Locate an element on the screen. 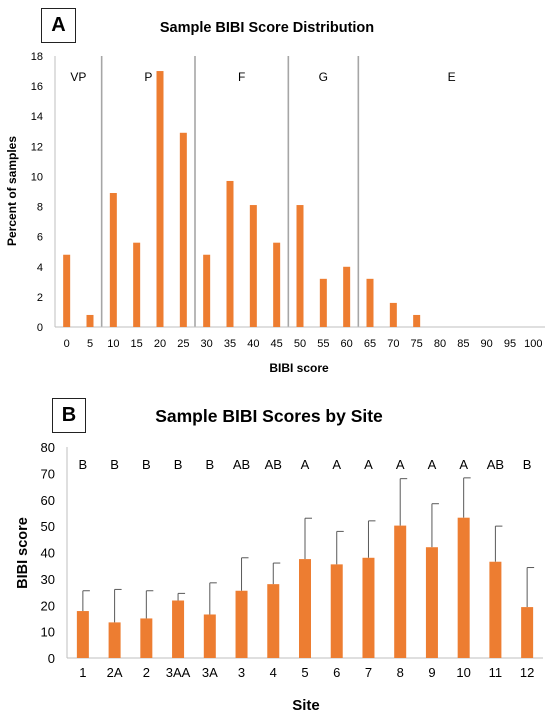 This screenshot has height=718, width=550. y-tick-label: 14 is located at coordinates (37, 117).